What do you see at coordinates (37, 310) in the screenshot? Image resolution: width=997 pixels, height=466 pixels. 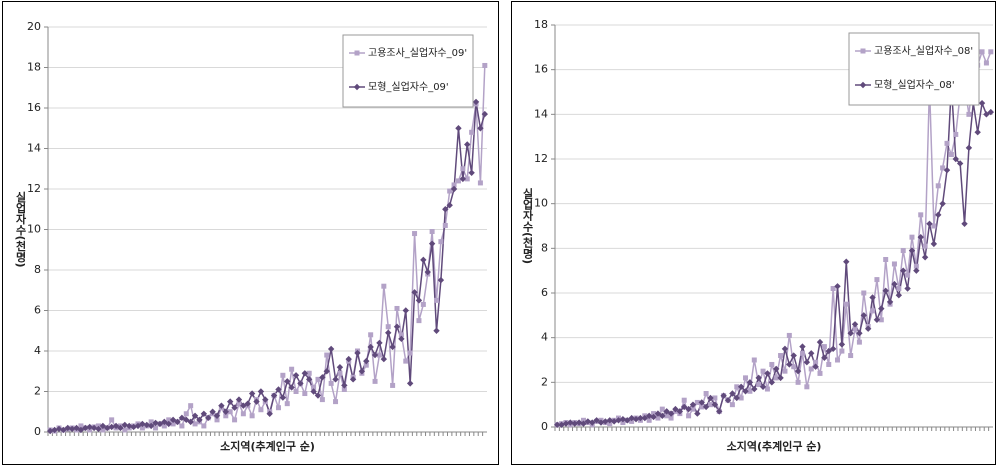 I see `y-tick-label: 6` at bounding box center [37, 310].